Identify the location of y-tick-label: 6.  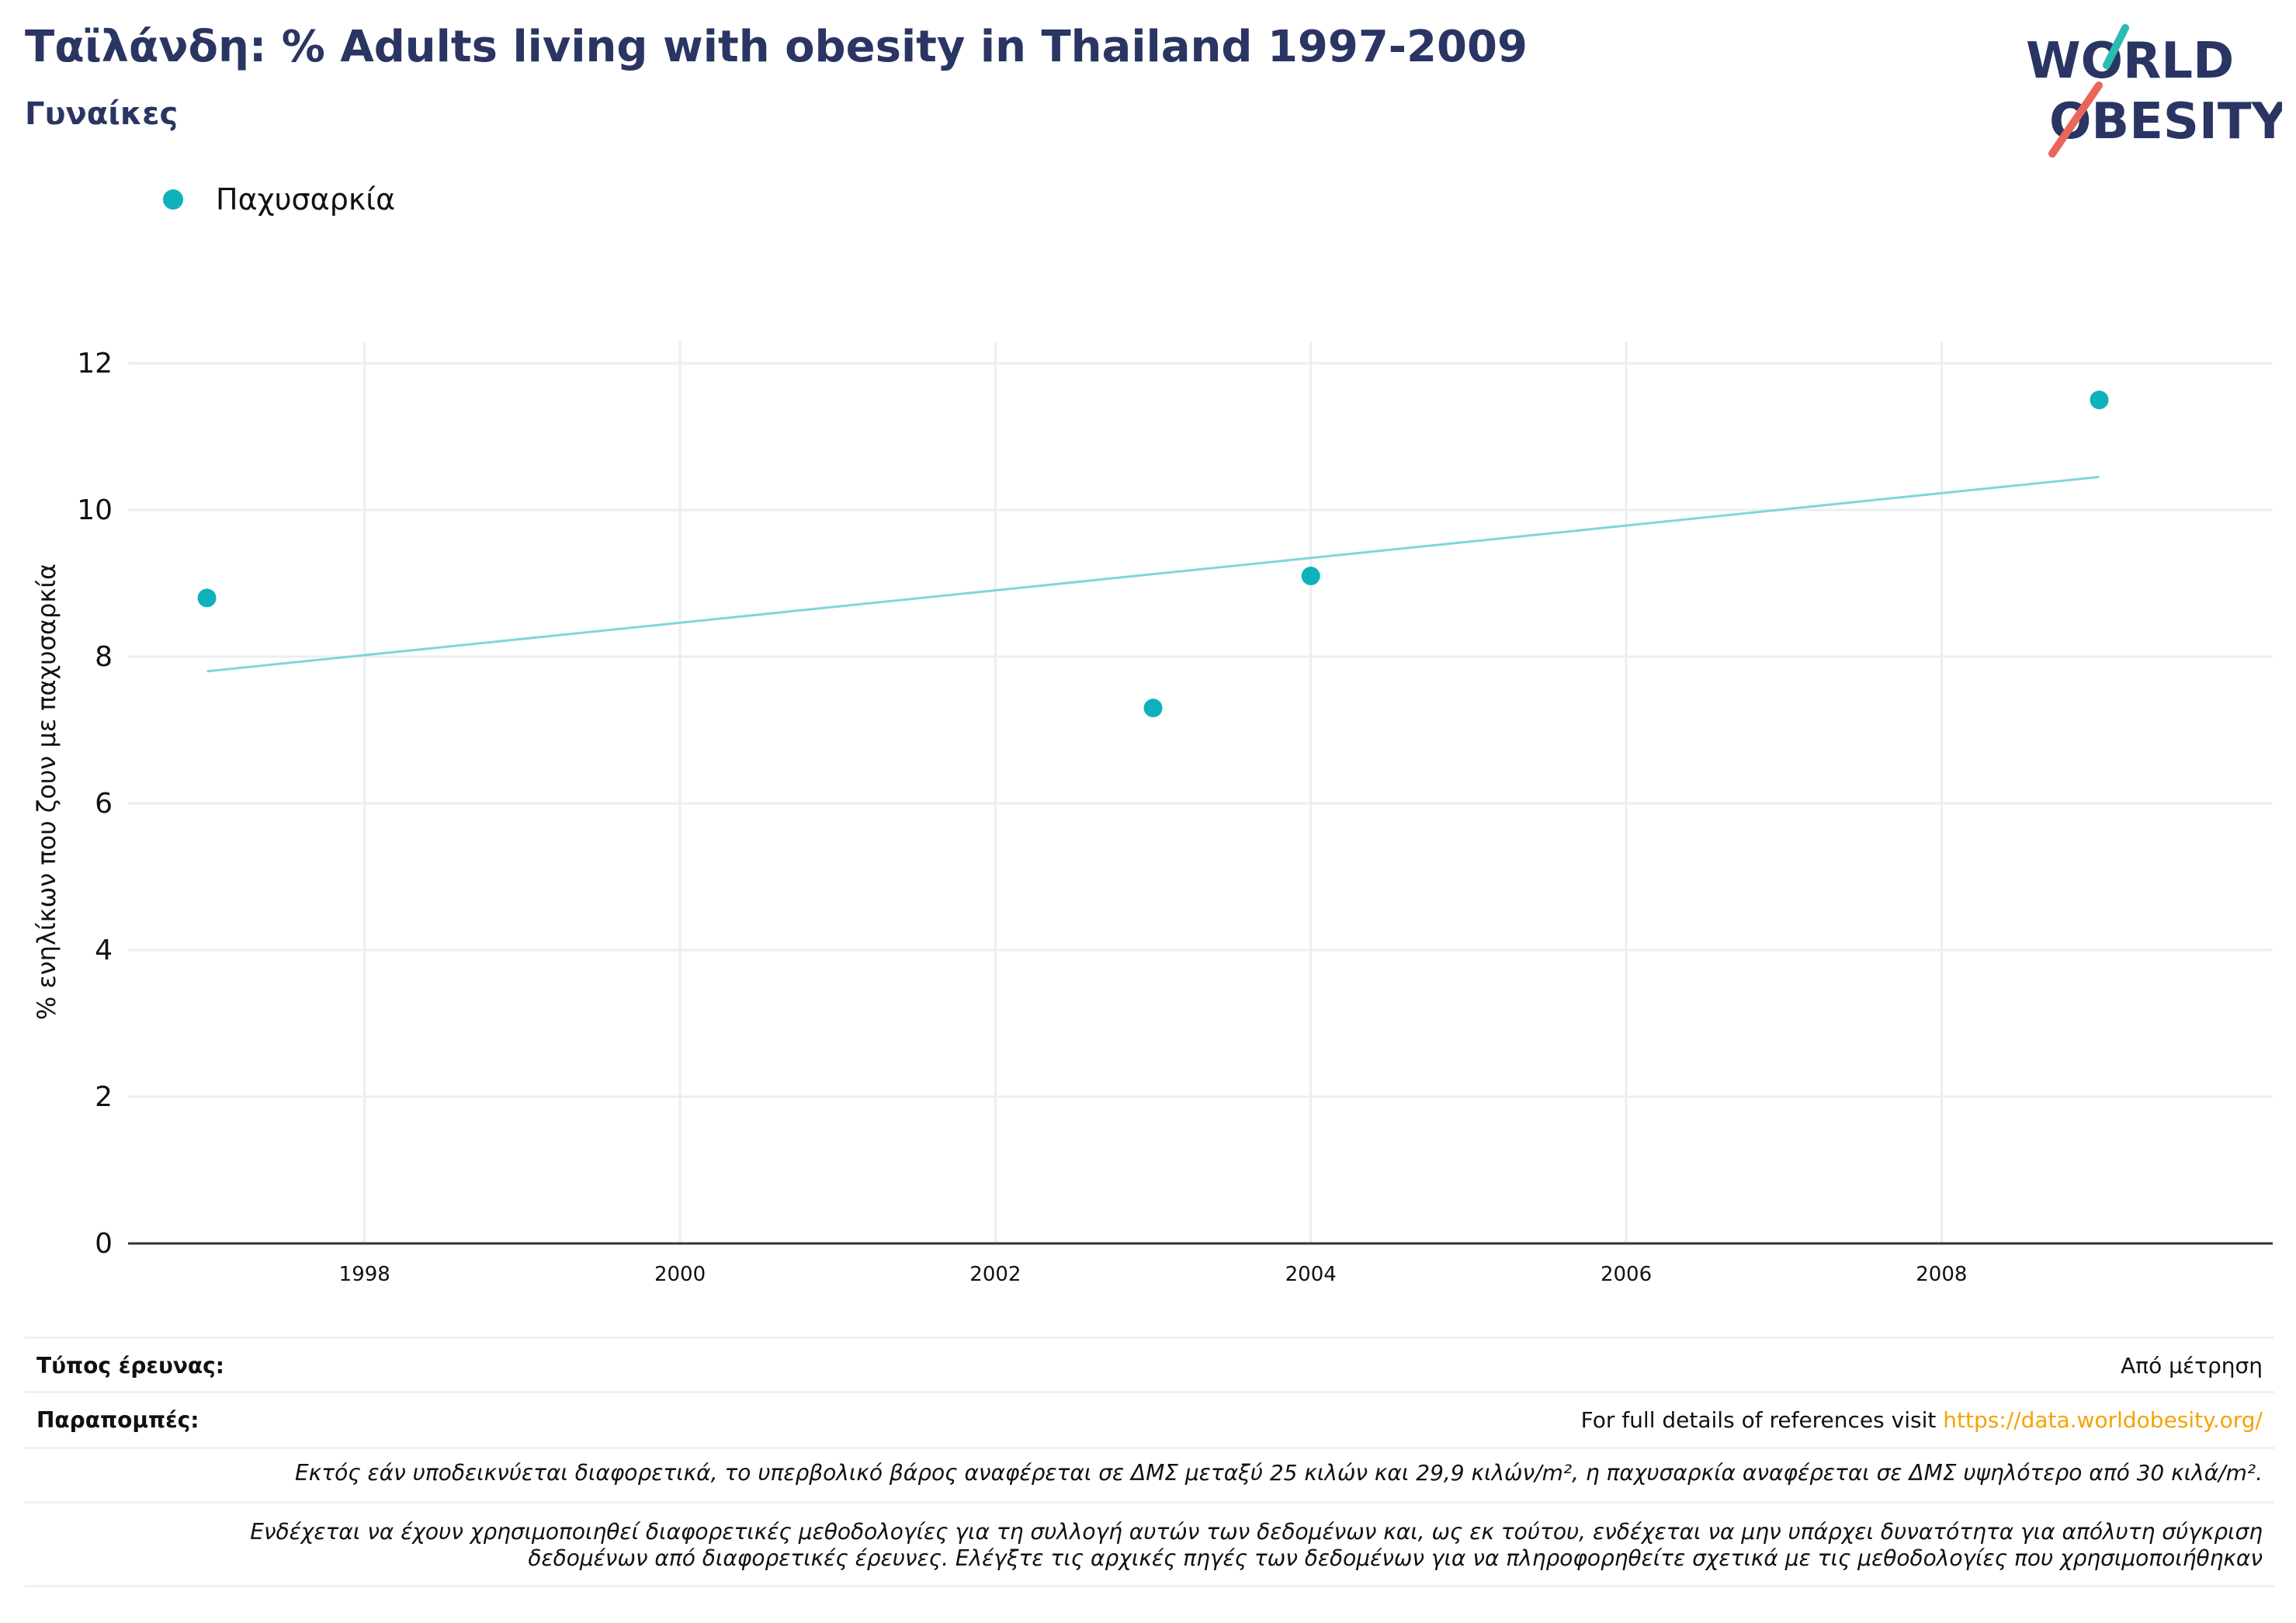
(104, 804).